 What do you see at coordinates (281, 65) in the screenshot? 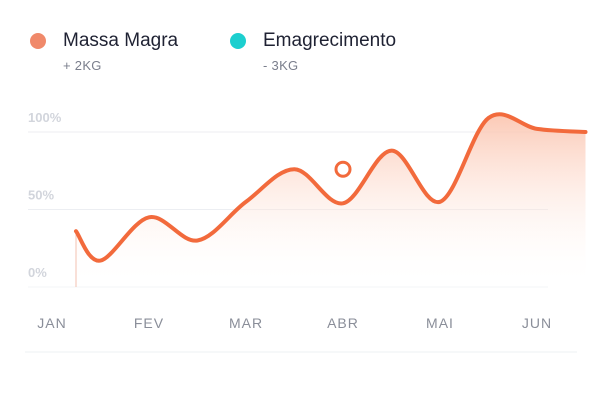
I see `legend-value-emagrecimento: - 3KG` at bounding box center [281, 65].